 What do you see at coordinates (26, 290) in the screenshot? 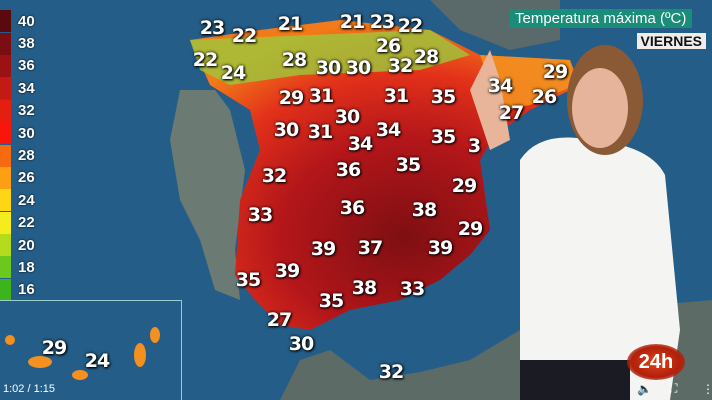
I see `legend-label: 16` at bounding box center [26, 290].